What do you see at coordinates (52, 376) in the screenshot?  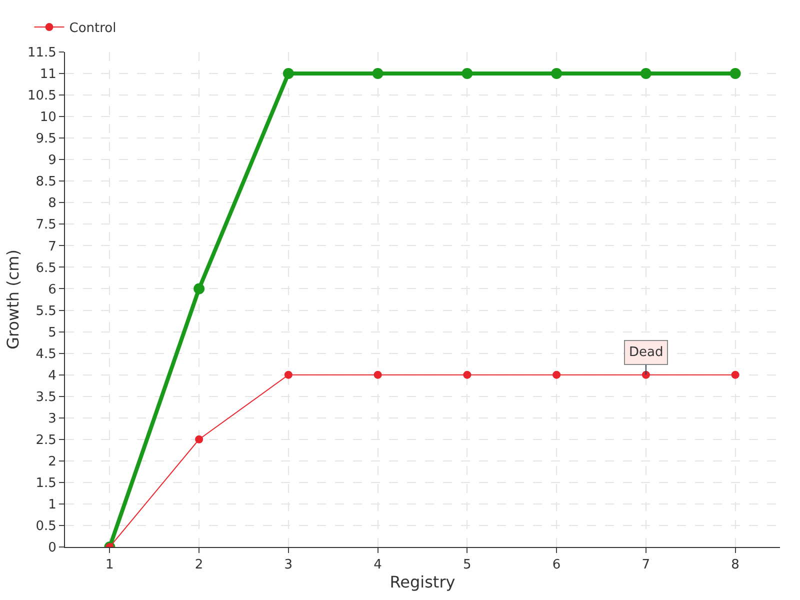 I see `y-tick-label: 4` at bounding box center [52, 376].